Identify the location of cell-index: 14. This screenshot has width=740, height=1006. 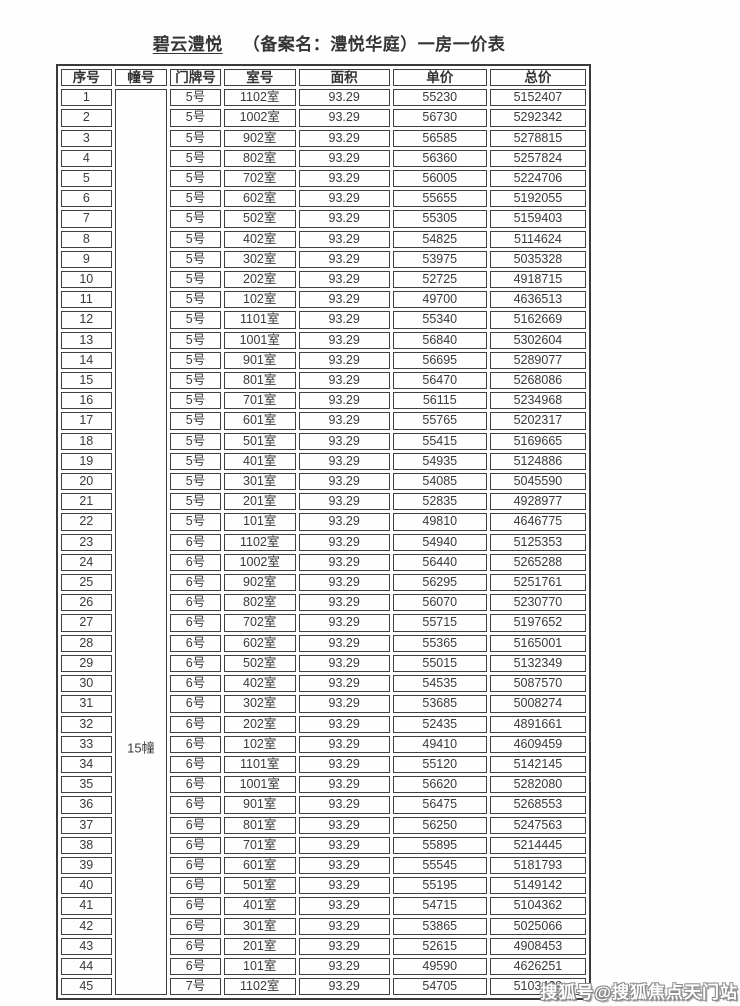
(86, 360).